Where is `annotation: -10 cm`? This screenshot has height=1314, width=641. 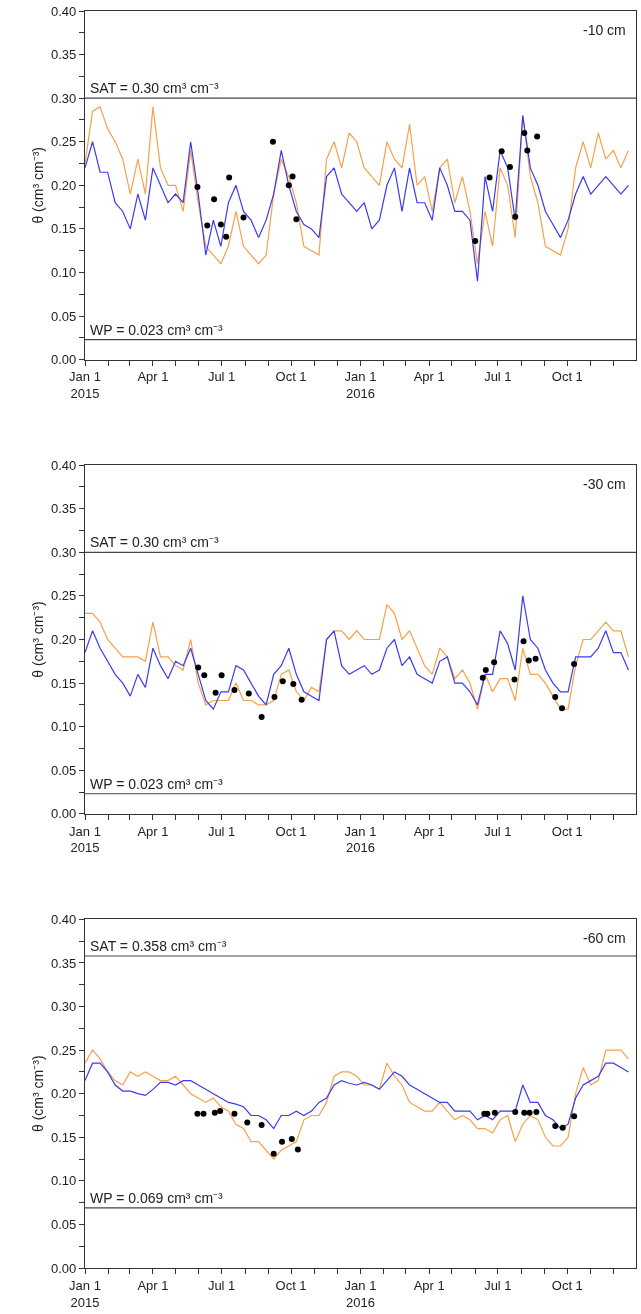 annotation: -10 cm is located at coordinates (604, 30).